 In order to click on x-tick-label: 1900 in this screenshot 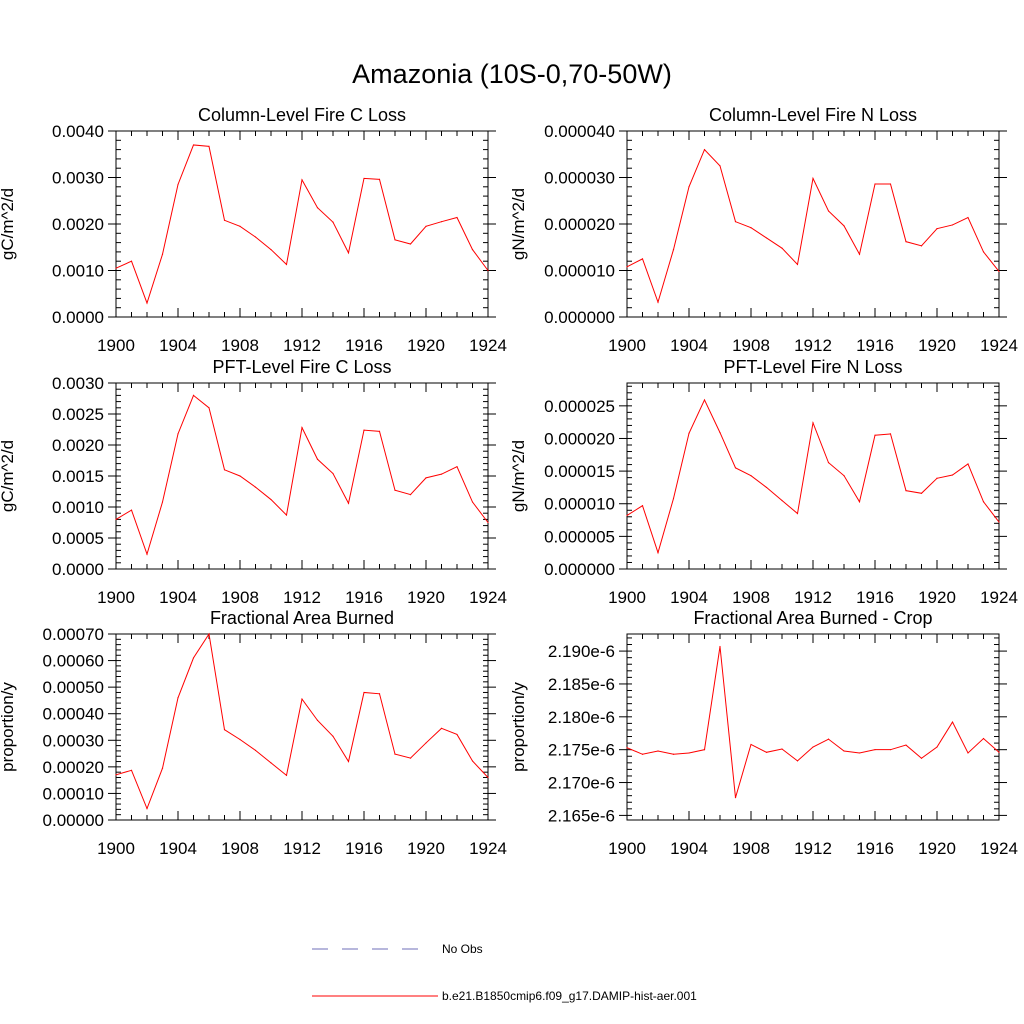, I will do `click(116, 597)`.